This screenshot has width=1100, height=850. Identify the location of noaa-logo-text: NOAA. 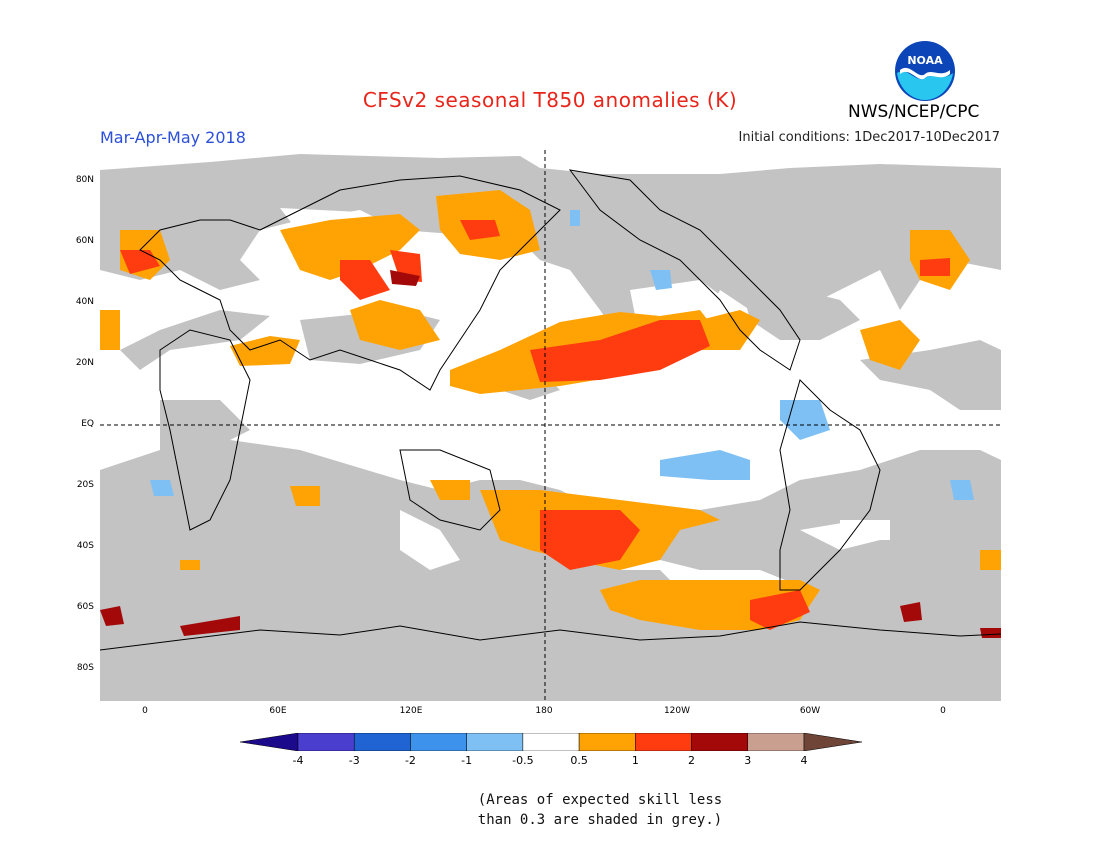
(925, 60).